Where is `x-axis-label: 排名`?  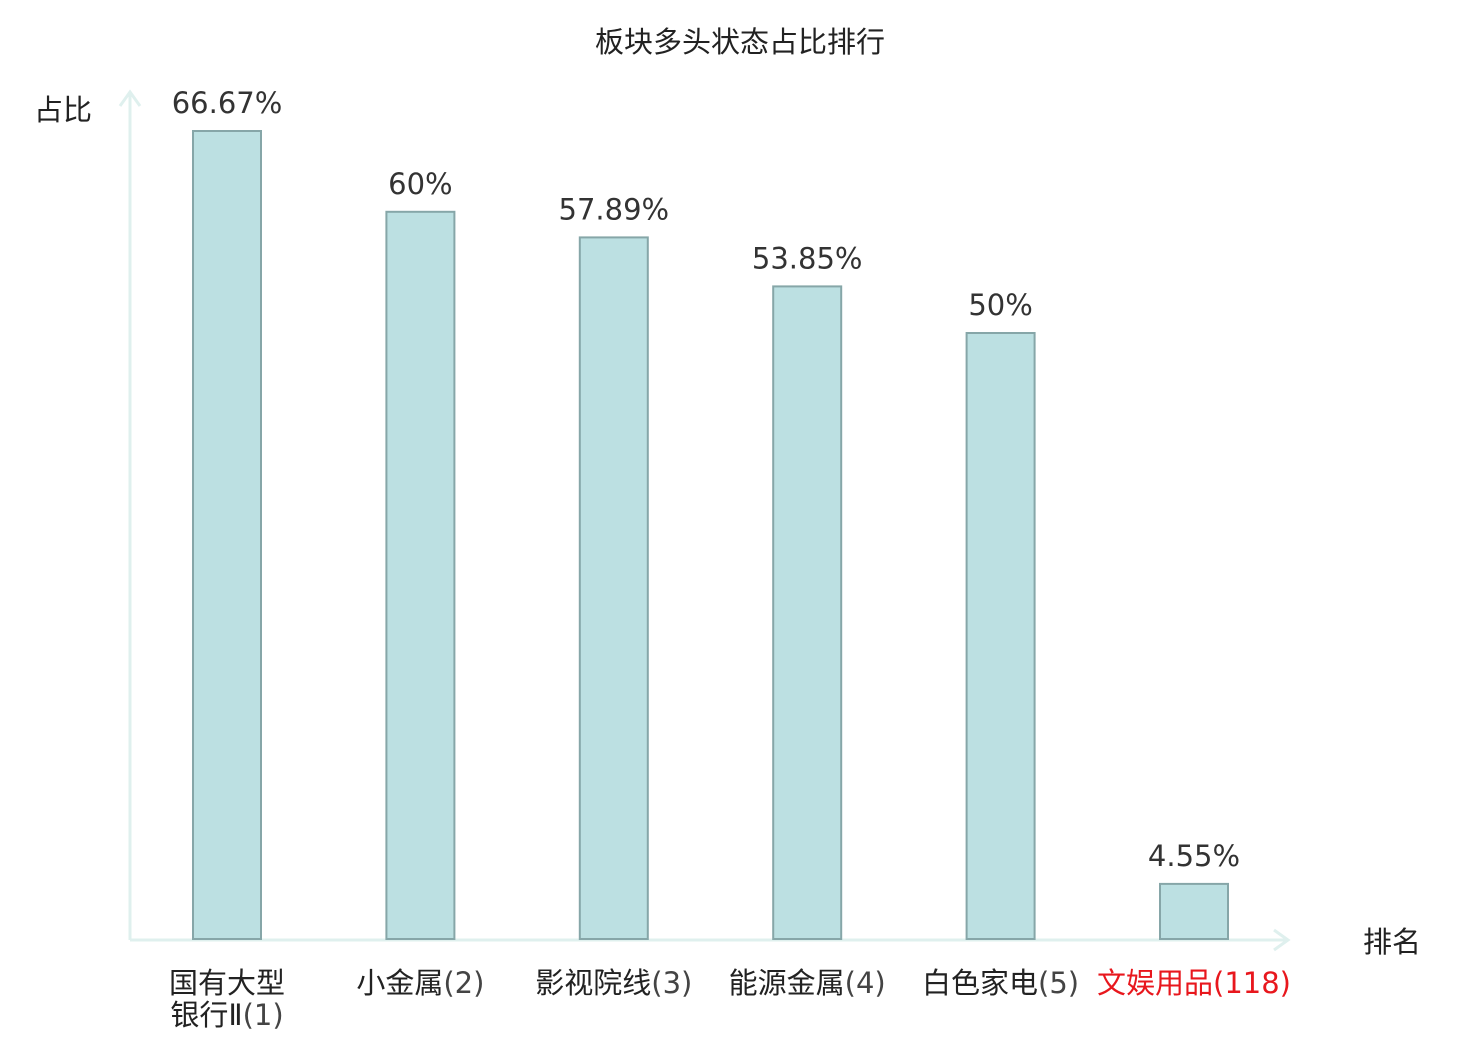 x-axis-label: 排名 is located at coordinates (1392, 942).